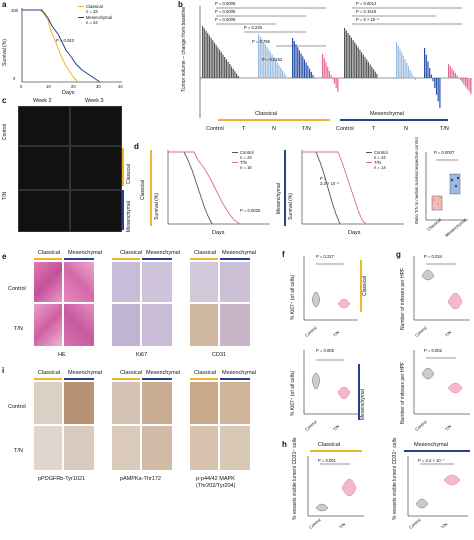  What do you see at coordinates (18, 329) in the screenshot?
I see `e-row-tn: T/N` at bounding box center [18, 329].